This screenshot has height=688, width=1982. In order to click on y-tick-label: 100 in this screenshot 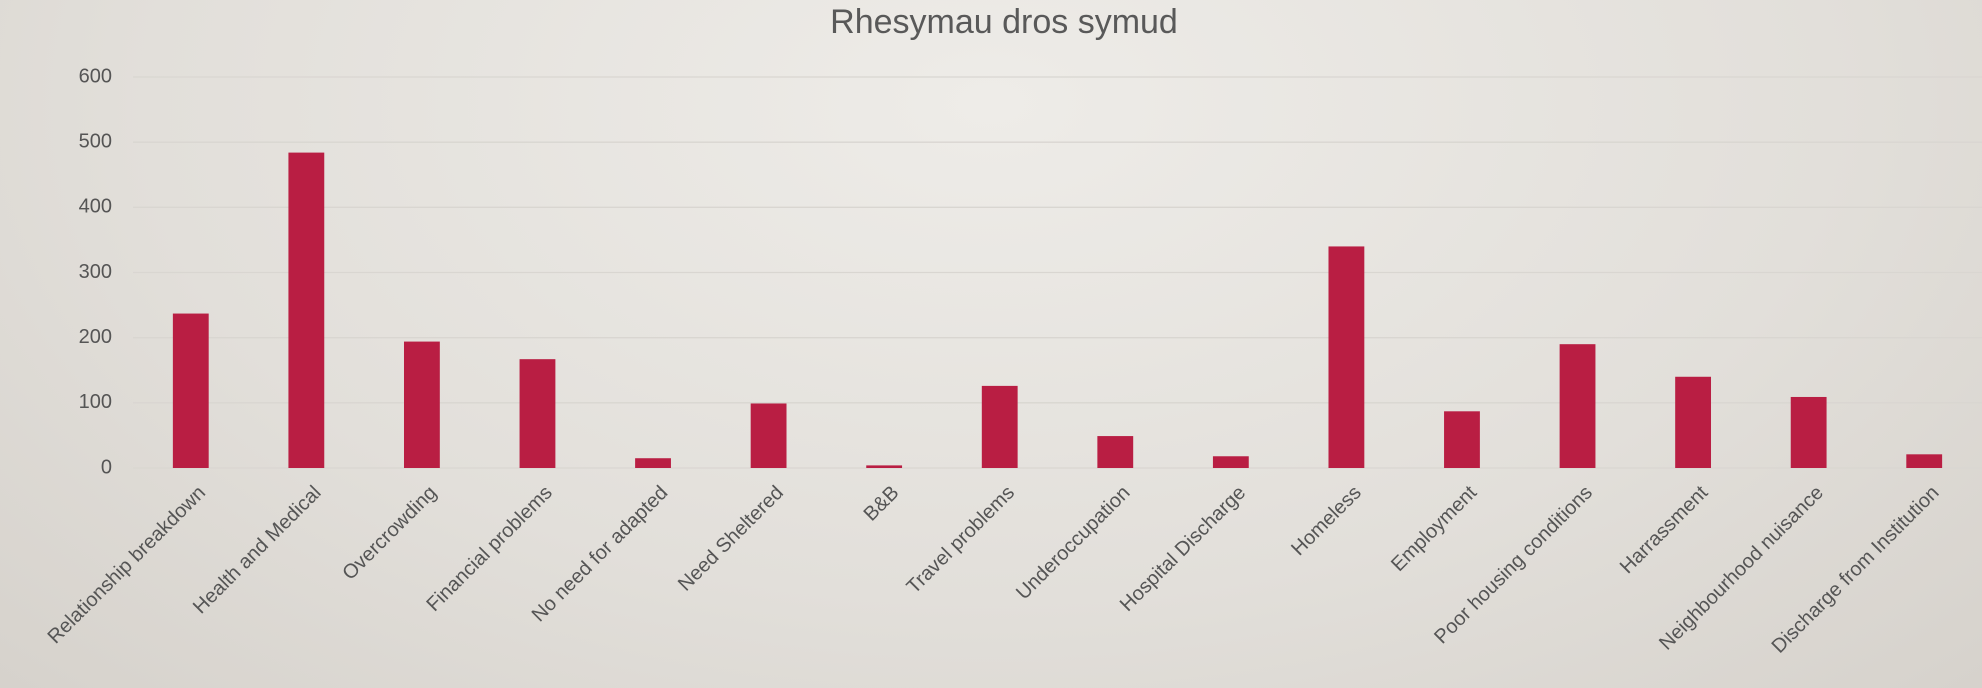, I will do `click(95, 402)`.